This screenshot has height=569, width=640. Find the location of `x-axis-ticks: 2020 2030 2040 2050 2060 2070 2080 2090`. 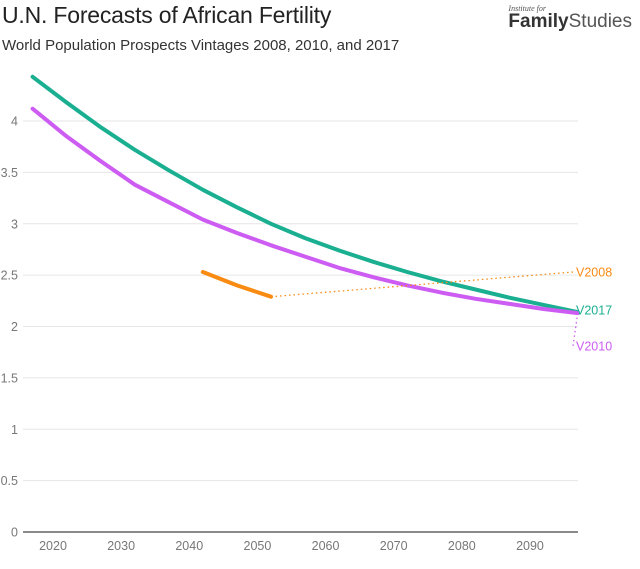

x-axis-ticks: 2020 2030 2040 2050 2060 2070 2080 2090 is located at coordinates (291, 546).